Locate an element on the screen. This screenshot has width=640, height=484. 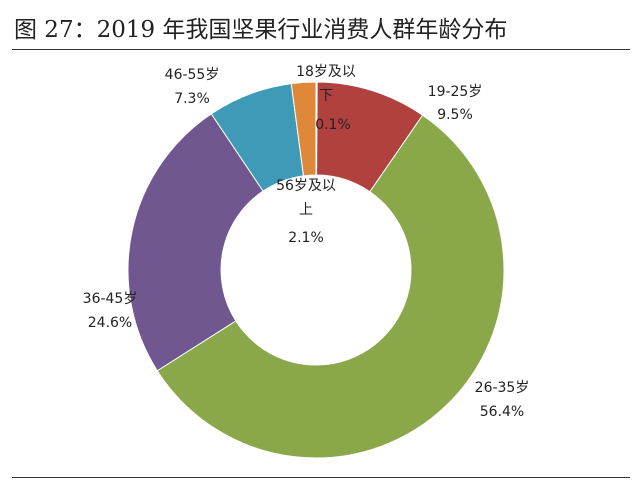
data-label: 0.1% is located at coordinates (333, 125).